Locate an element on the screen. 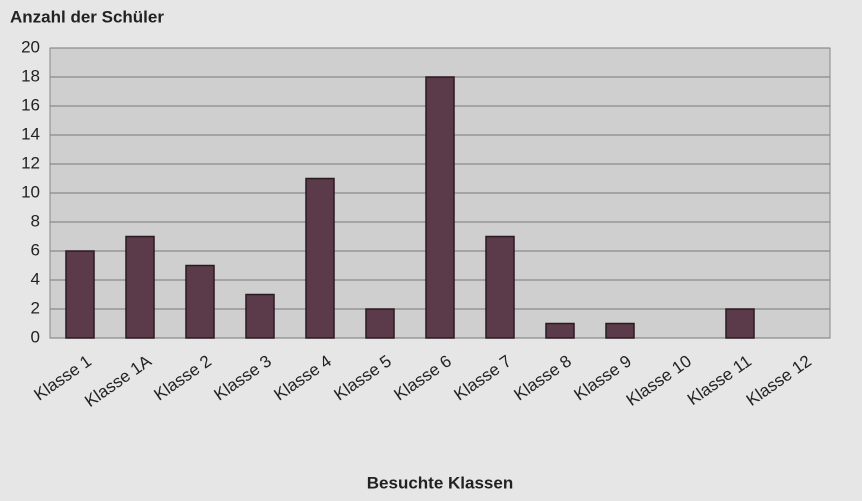  y-tick-label: 20 is located at coordinates (30, 46).